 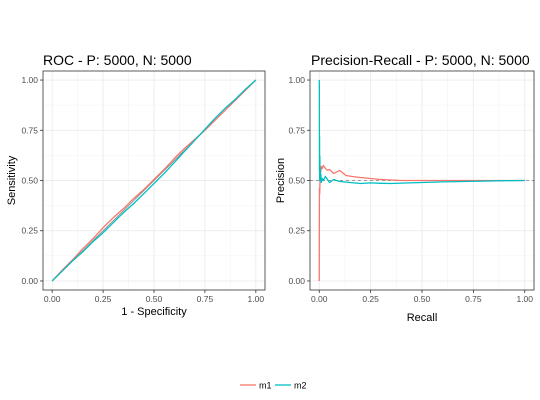 I want to click on roc-y-tick-label: 0.50, so click(x=29, y=181).